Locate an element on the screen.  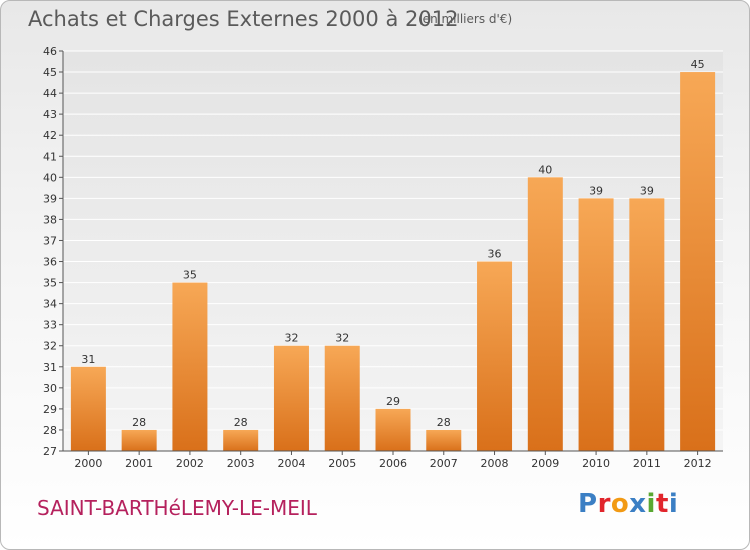
x-tick-label-2001: 2001 is located at coordinates (139, 463).